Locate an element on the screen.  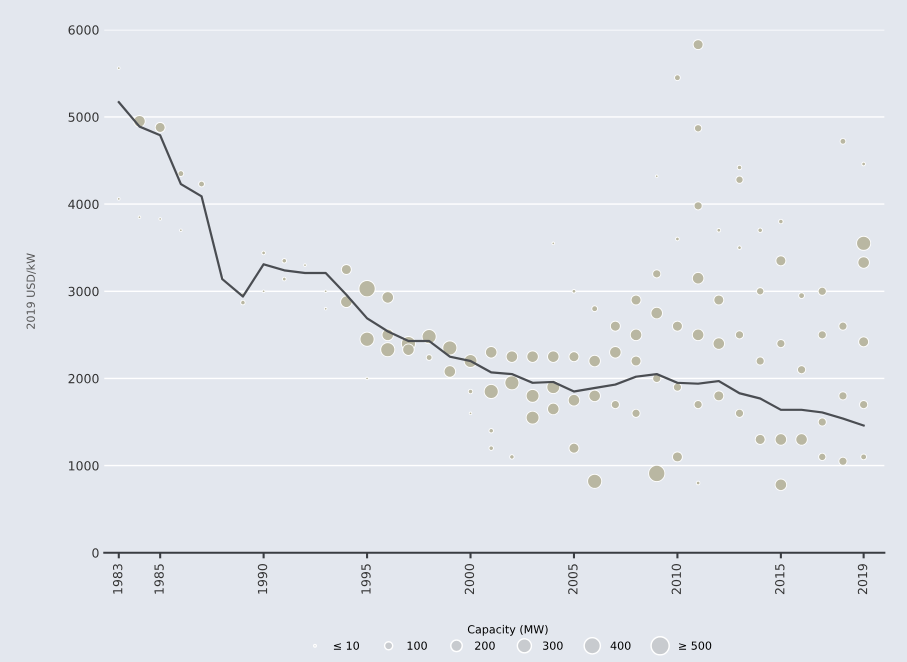
x-tick-label: 2000 is located at coordinates (469, 579).